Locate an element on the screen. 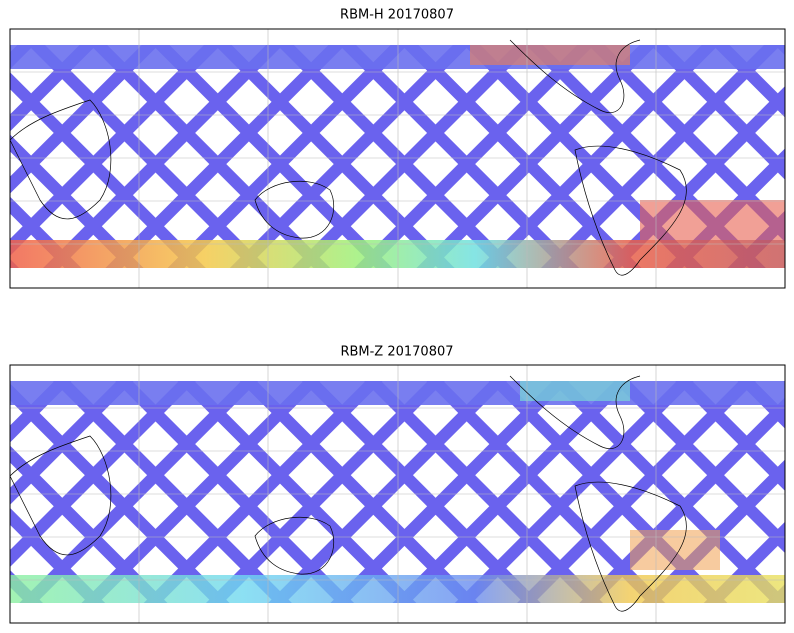 The image size is (794, 633). panel-title: RBM-Z 20170807 is located at coordinates (396, 352).